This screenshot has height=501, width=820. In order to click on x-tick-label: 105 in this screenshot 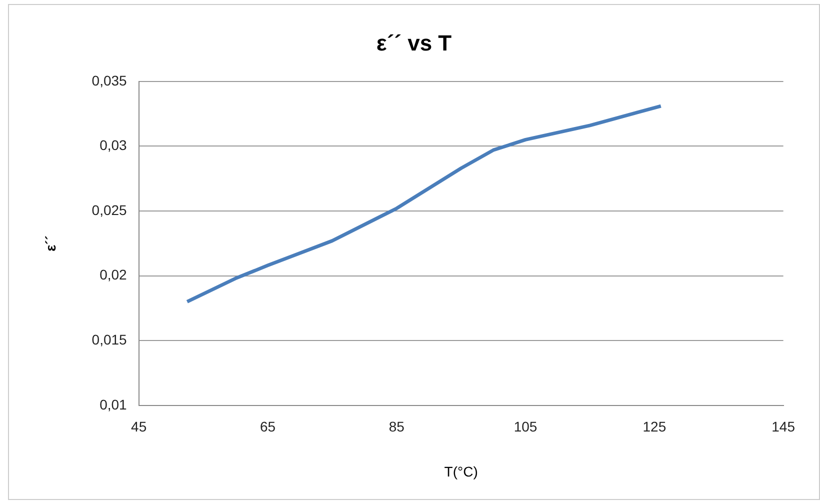, I will do `click(526, 426)`.